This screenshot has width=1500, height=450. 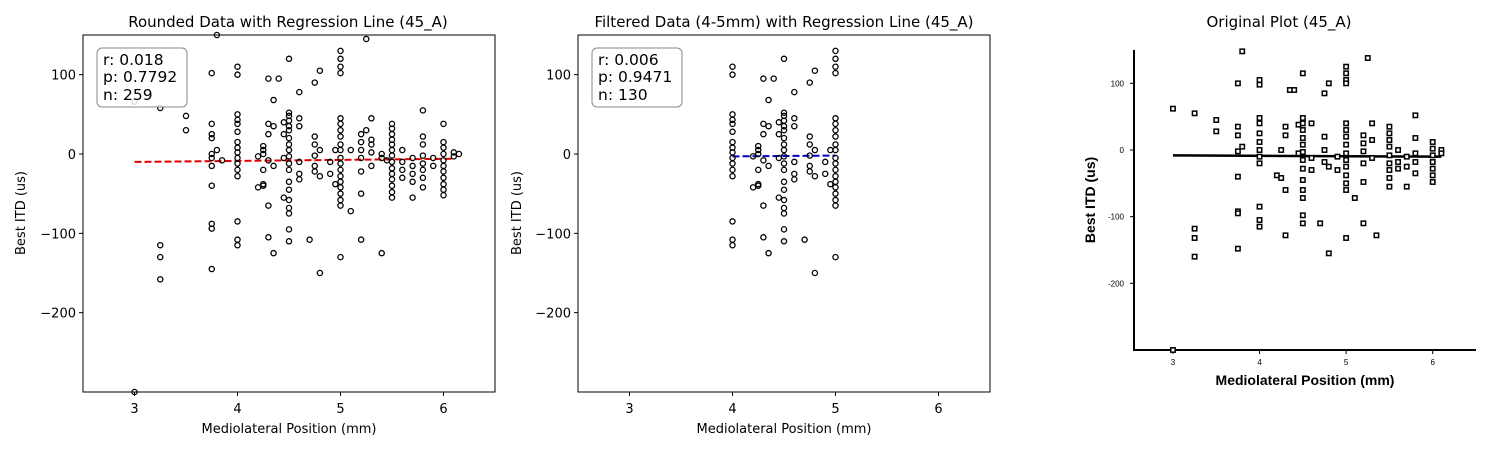 What do you see at coordinates (784, 429) in the screenshot?
I see `panel-2-x-label: Mediolateral Position (mm)` at bounding box center [784, 429].